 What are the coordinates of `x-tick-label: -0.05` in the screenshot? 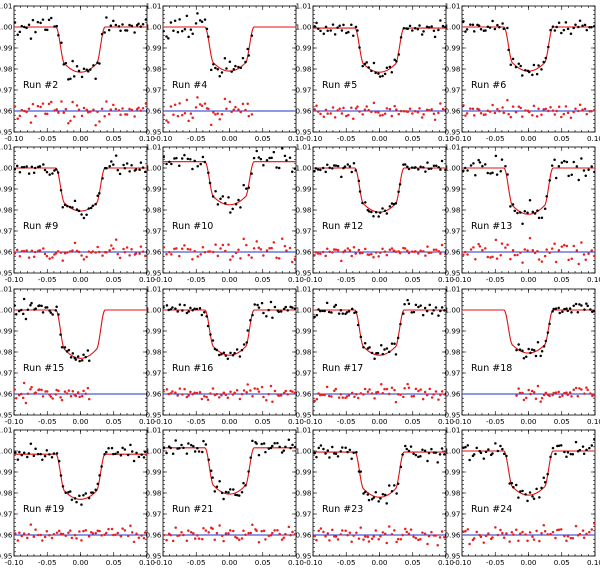 It's located at (346, 138).